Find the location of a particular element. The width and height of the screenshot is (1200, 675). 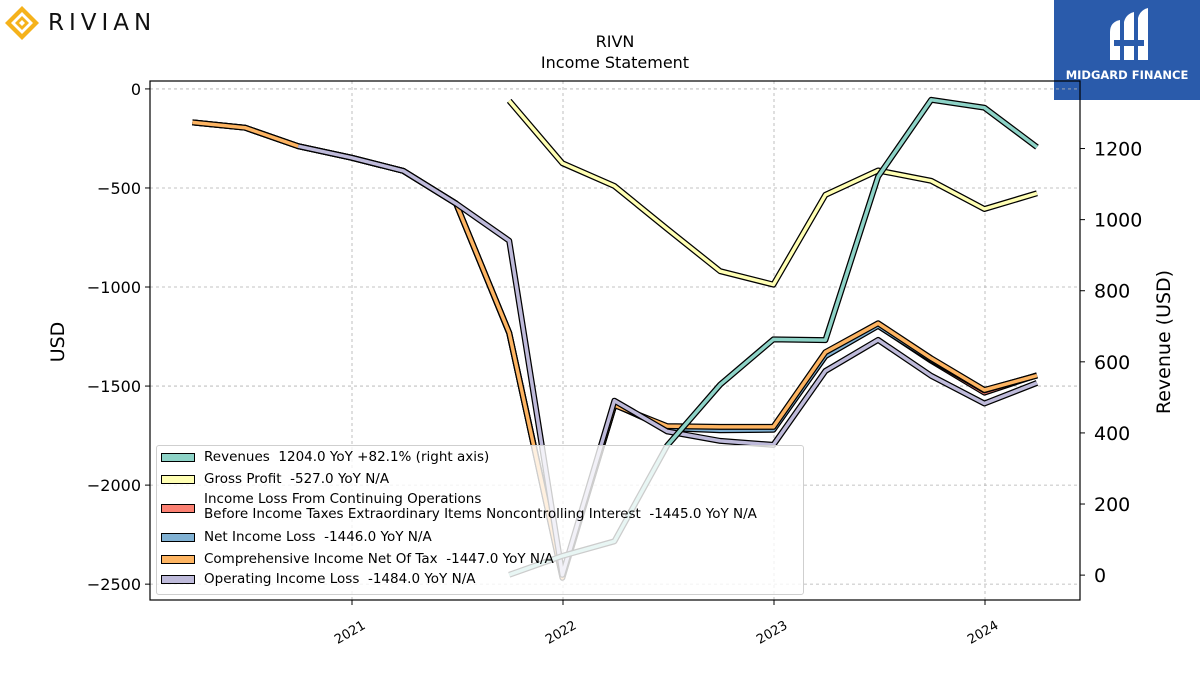

y-tick-label: −1000 is located at coordinates (114, 287).